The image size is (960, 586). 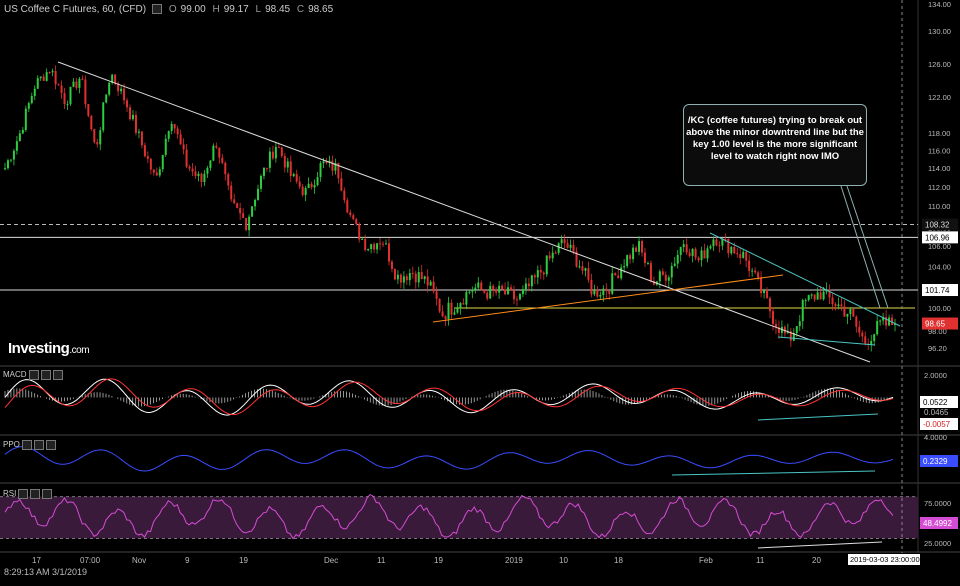 I want to click on symbol-title: US Coffee C Futures, 60, (CFD), so click(x=75, y=9).